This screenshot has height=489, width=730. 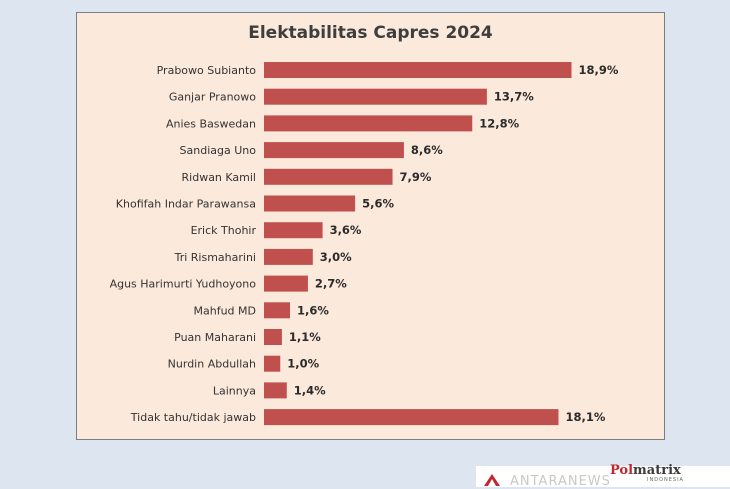 I want to click on value-label: 13,7%, so click(x=514, y=97).